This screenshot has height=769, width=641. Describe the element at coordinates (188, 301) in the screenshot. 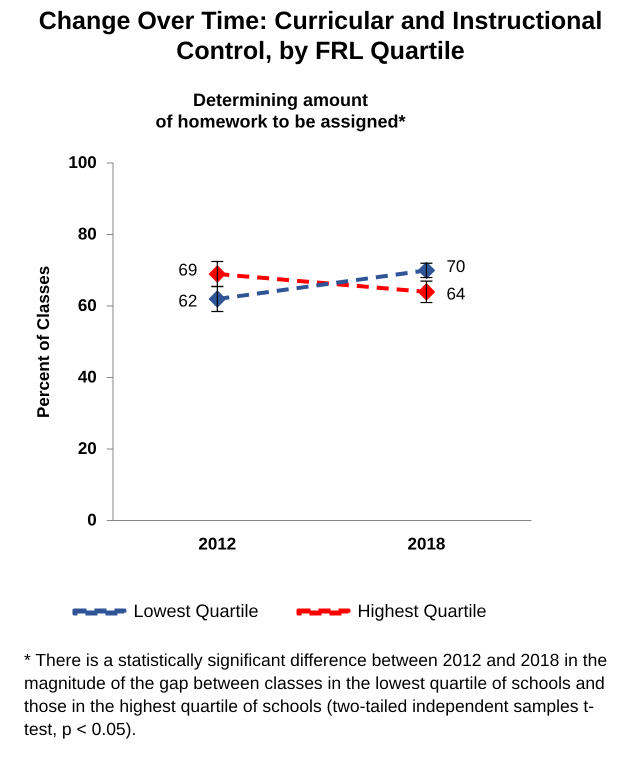

I see `data-label: 62` at that location.